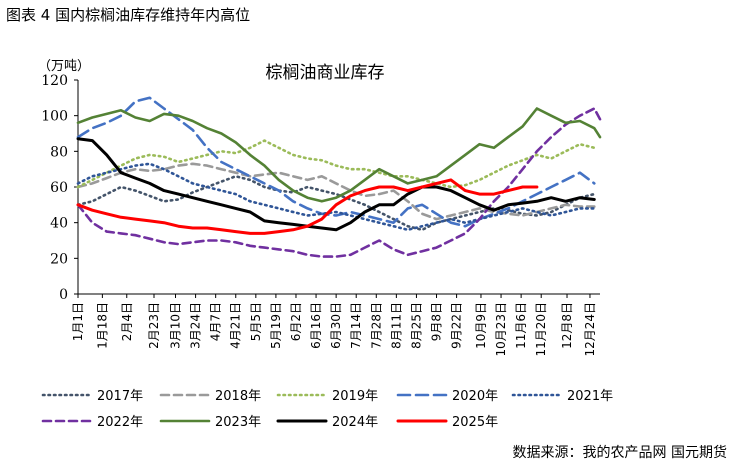 The width and height of the screenshot is (735, 474). What do you see at coordinates (59, 259) in the screenshot?
I see `y-tick-label: 20` at bounding box center [59, 259].